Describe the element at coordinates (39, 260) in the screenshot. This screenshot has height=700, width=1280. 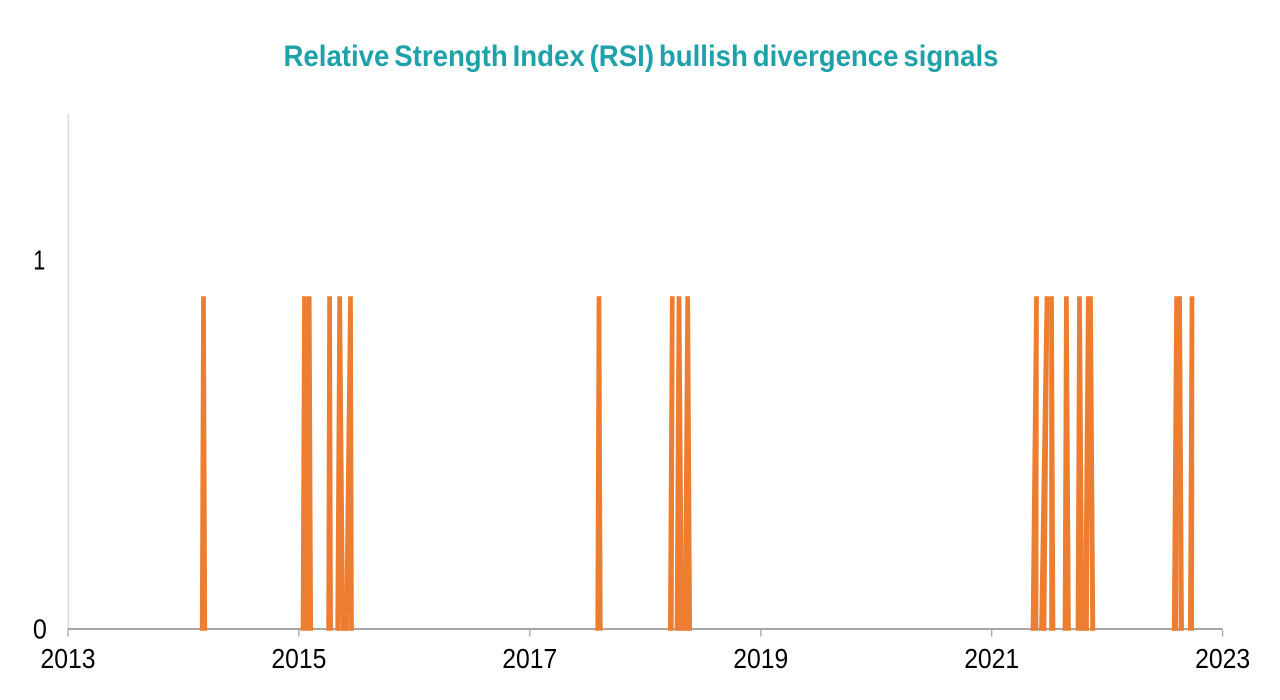
I see `svg-text: 1` at that location.